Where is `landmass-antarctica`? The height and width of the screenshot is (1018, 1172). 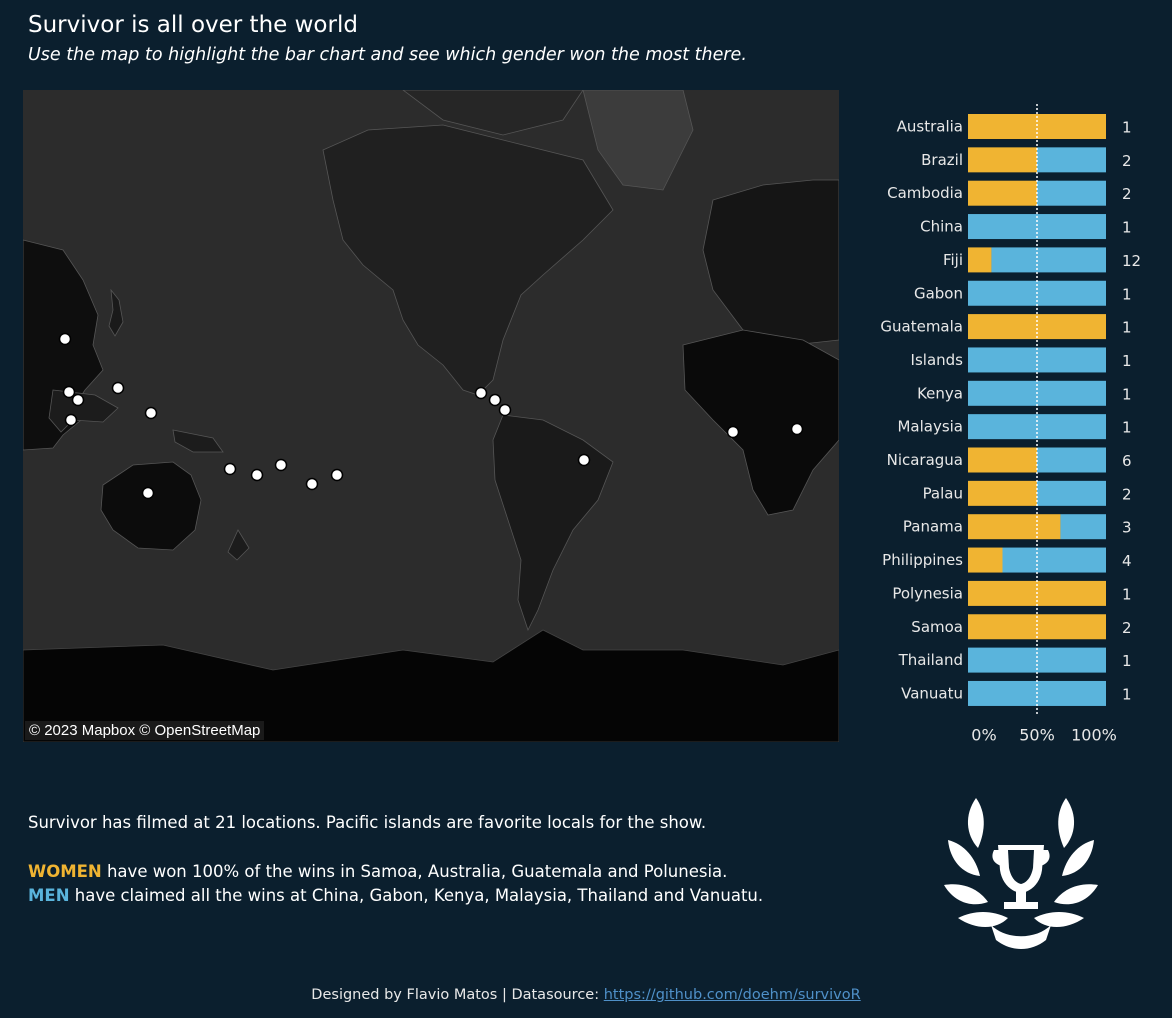
landmass-antarctica is located at coordinates (431, 685).